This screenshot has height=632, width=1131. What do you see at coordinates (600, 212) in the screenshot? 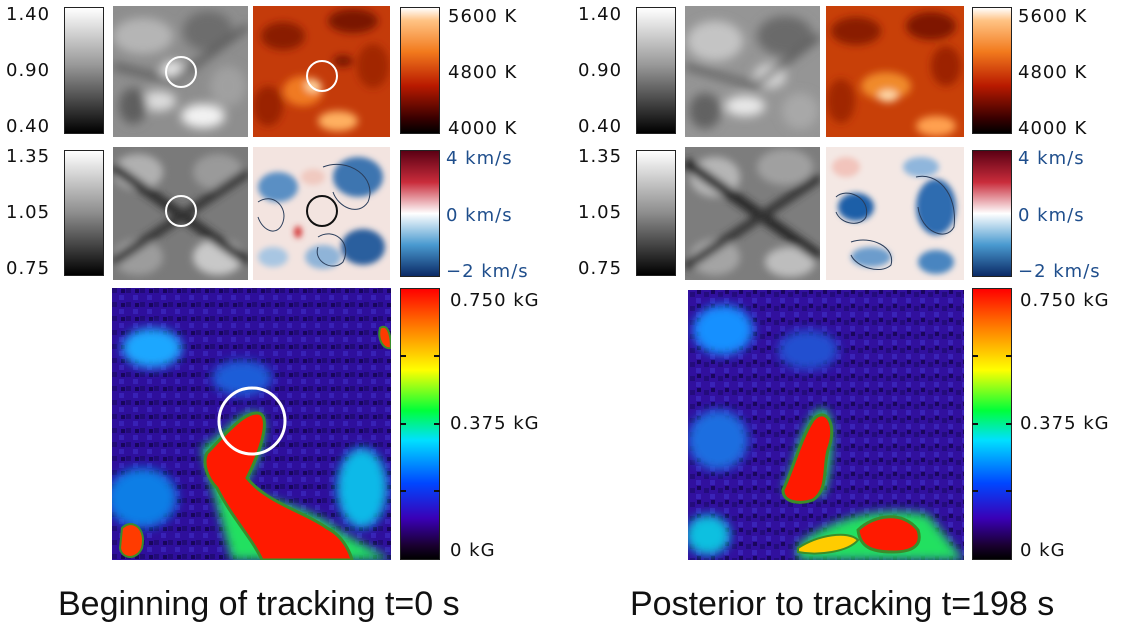
I see `continuum-tick-mid-right: 1.05` at bounding box center [600, 212].